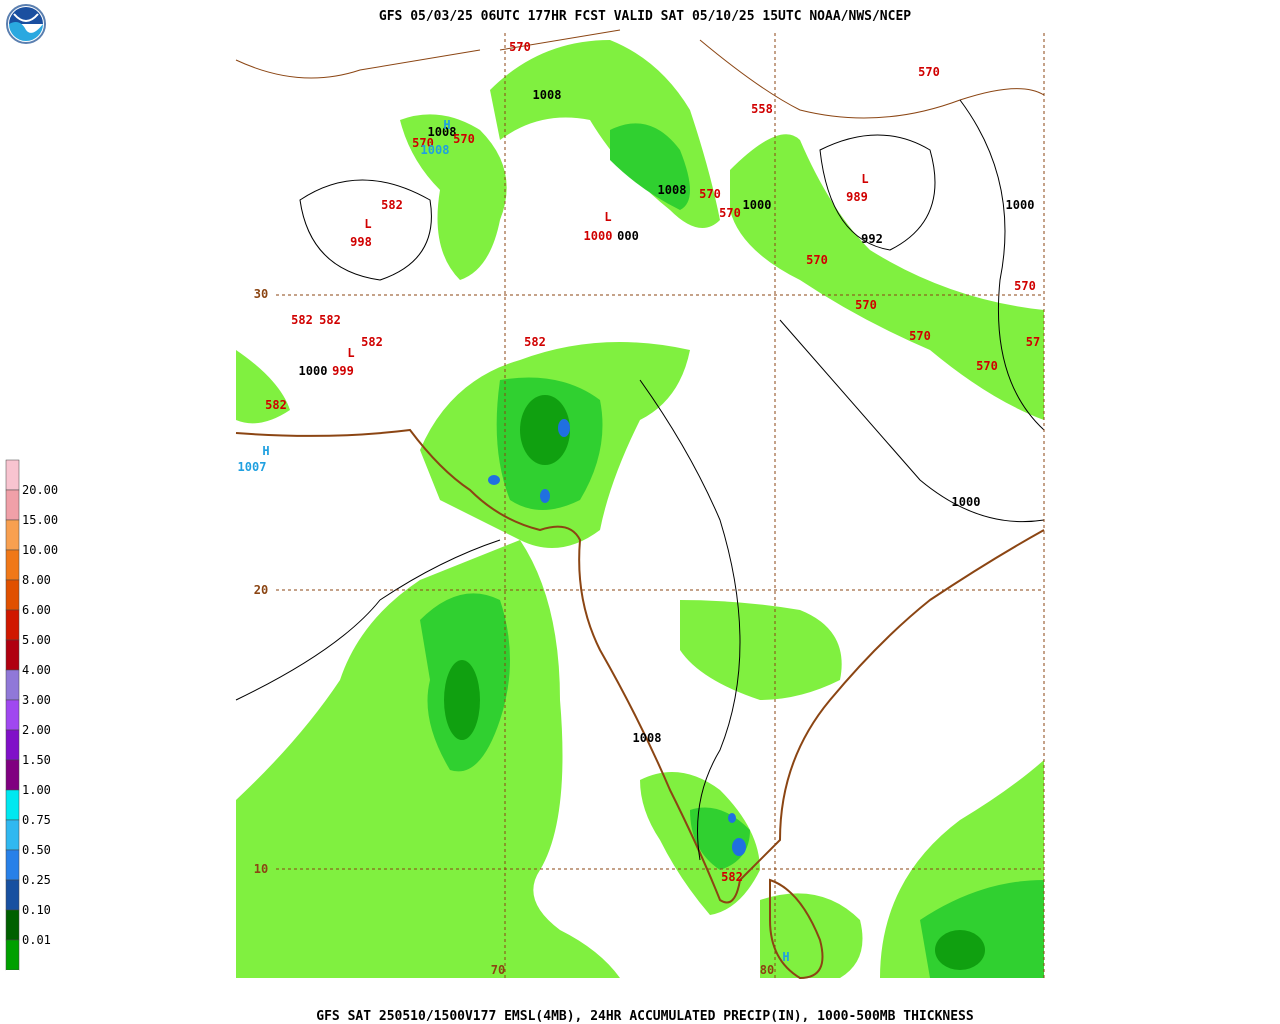 The height and width of the screenshot is (1024, 1280). I want to click on legend-label: 0.50, so click(36, 850).